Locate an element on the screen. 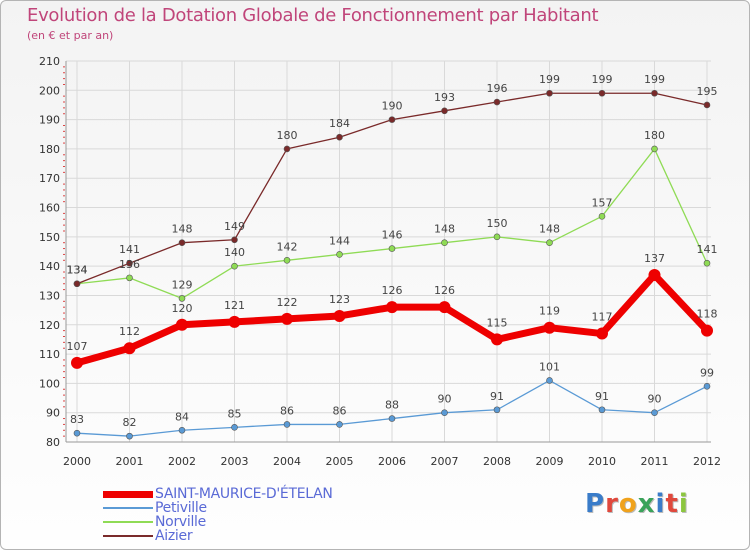 The height and width of the screenshot is (550, 750). y-tick-label: 160 is located at coordinates (49, 208).